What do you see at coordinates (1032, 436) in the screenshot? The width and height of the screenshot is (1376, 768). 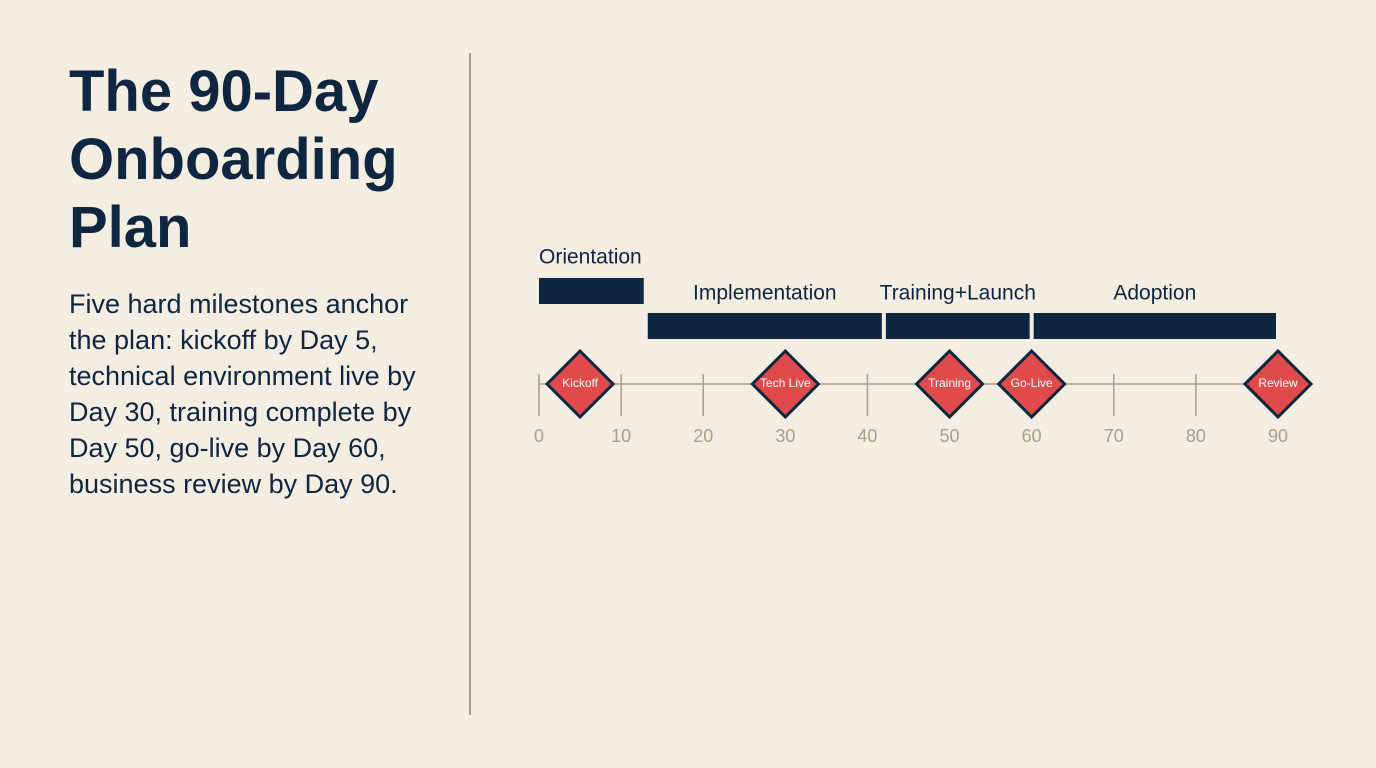 I see `x-tick-label: 60` at bounding box center [1032, 436].